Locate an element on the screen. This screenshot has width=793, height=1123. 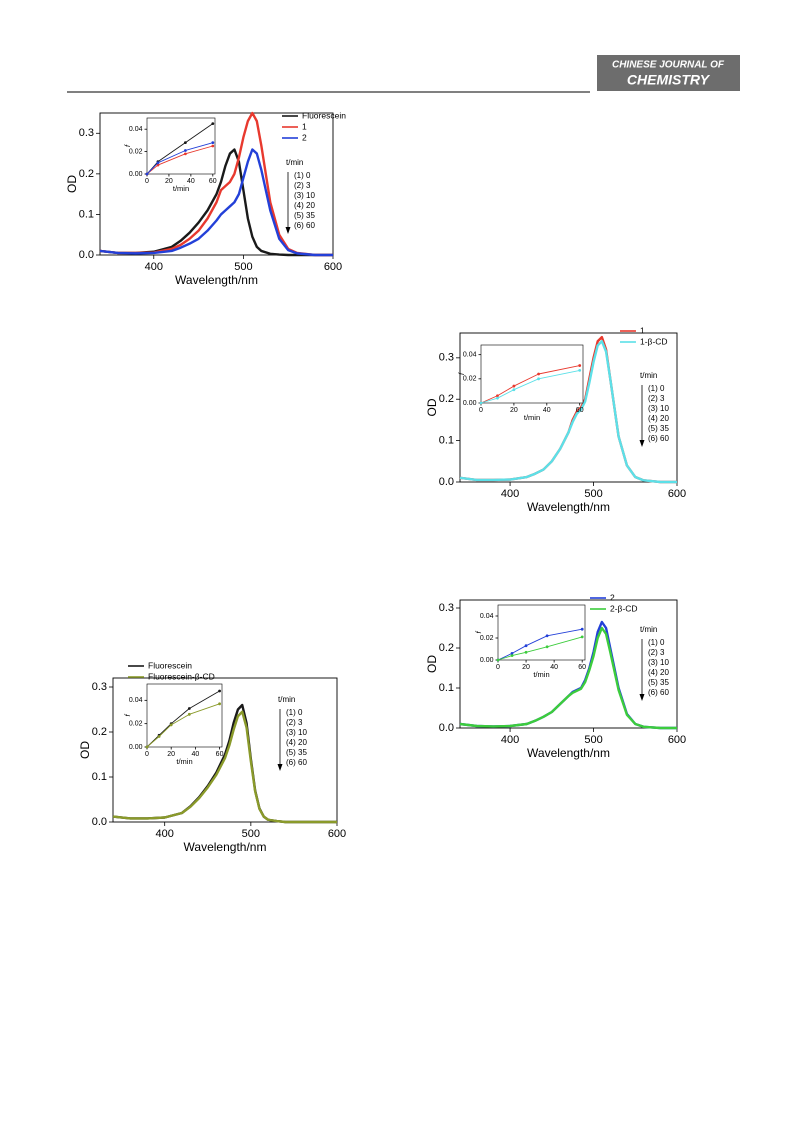
annotation-item: (2) 3 is located at coordinates (656, 652).